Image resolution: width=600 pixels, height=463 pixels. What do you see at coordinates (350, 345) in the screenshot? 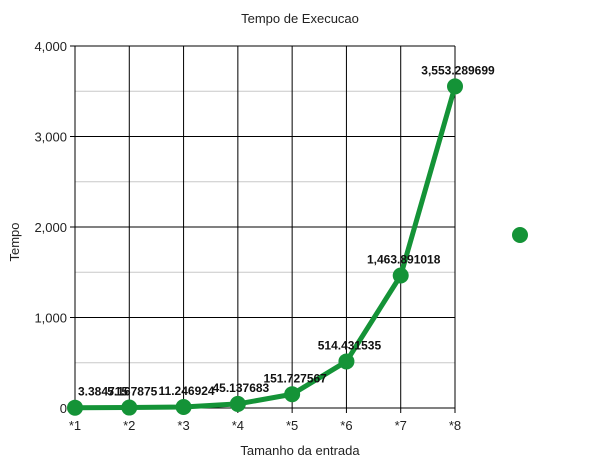
I see `data-label: 514.431535` at bounding box center [350, 345].